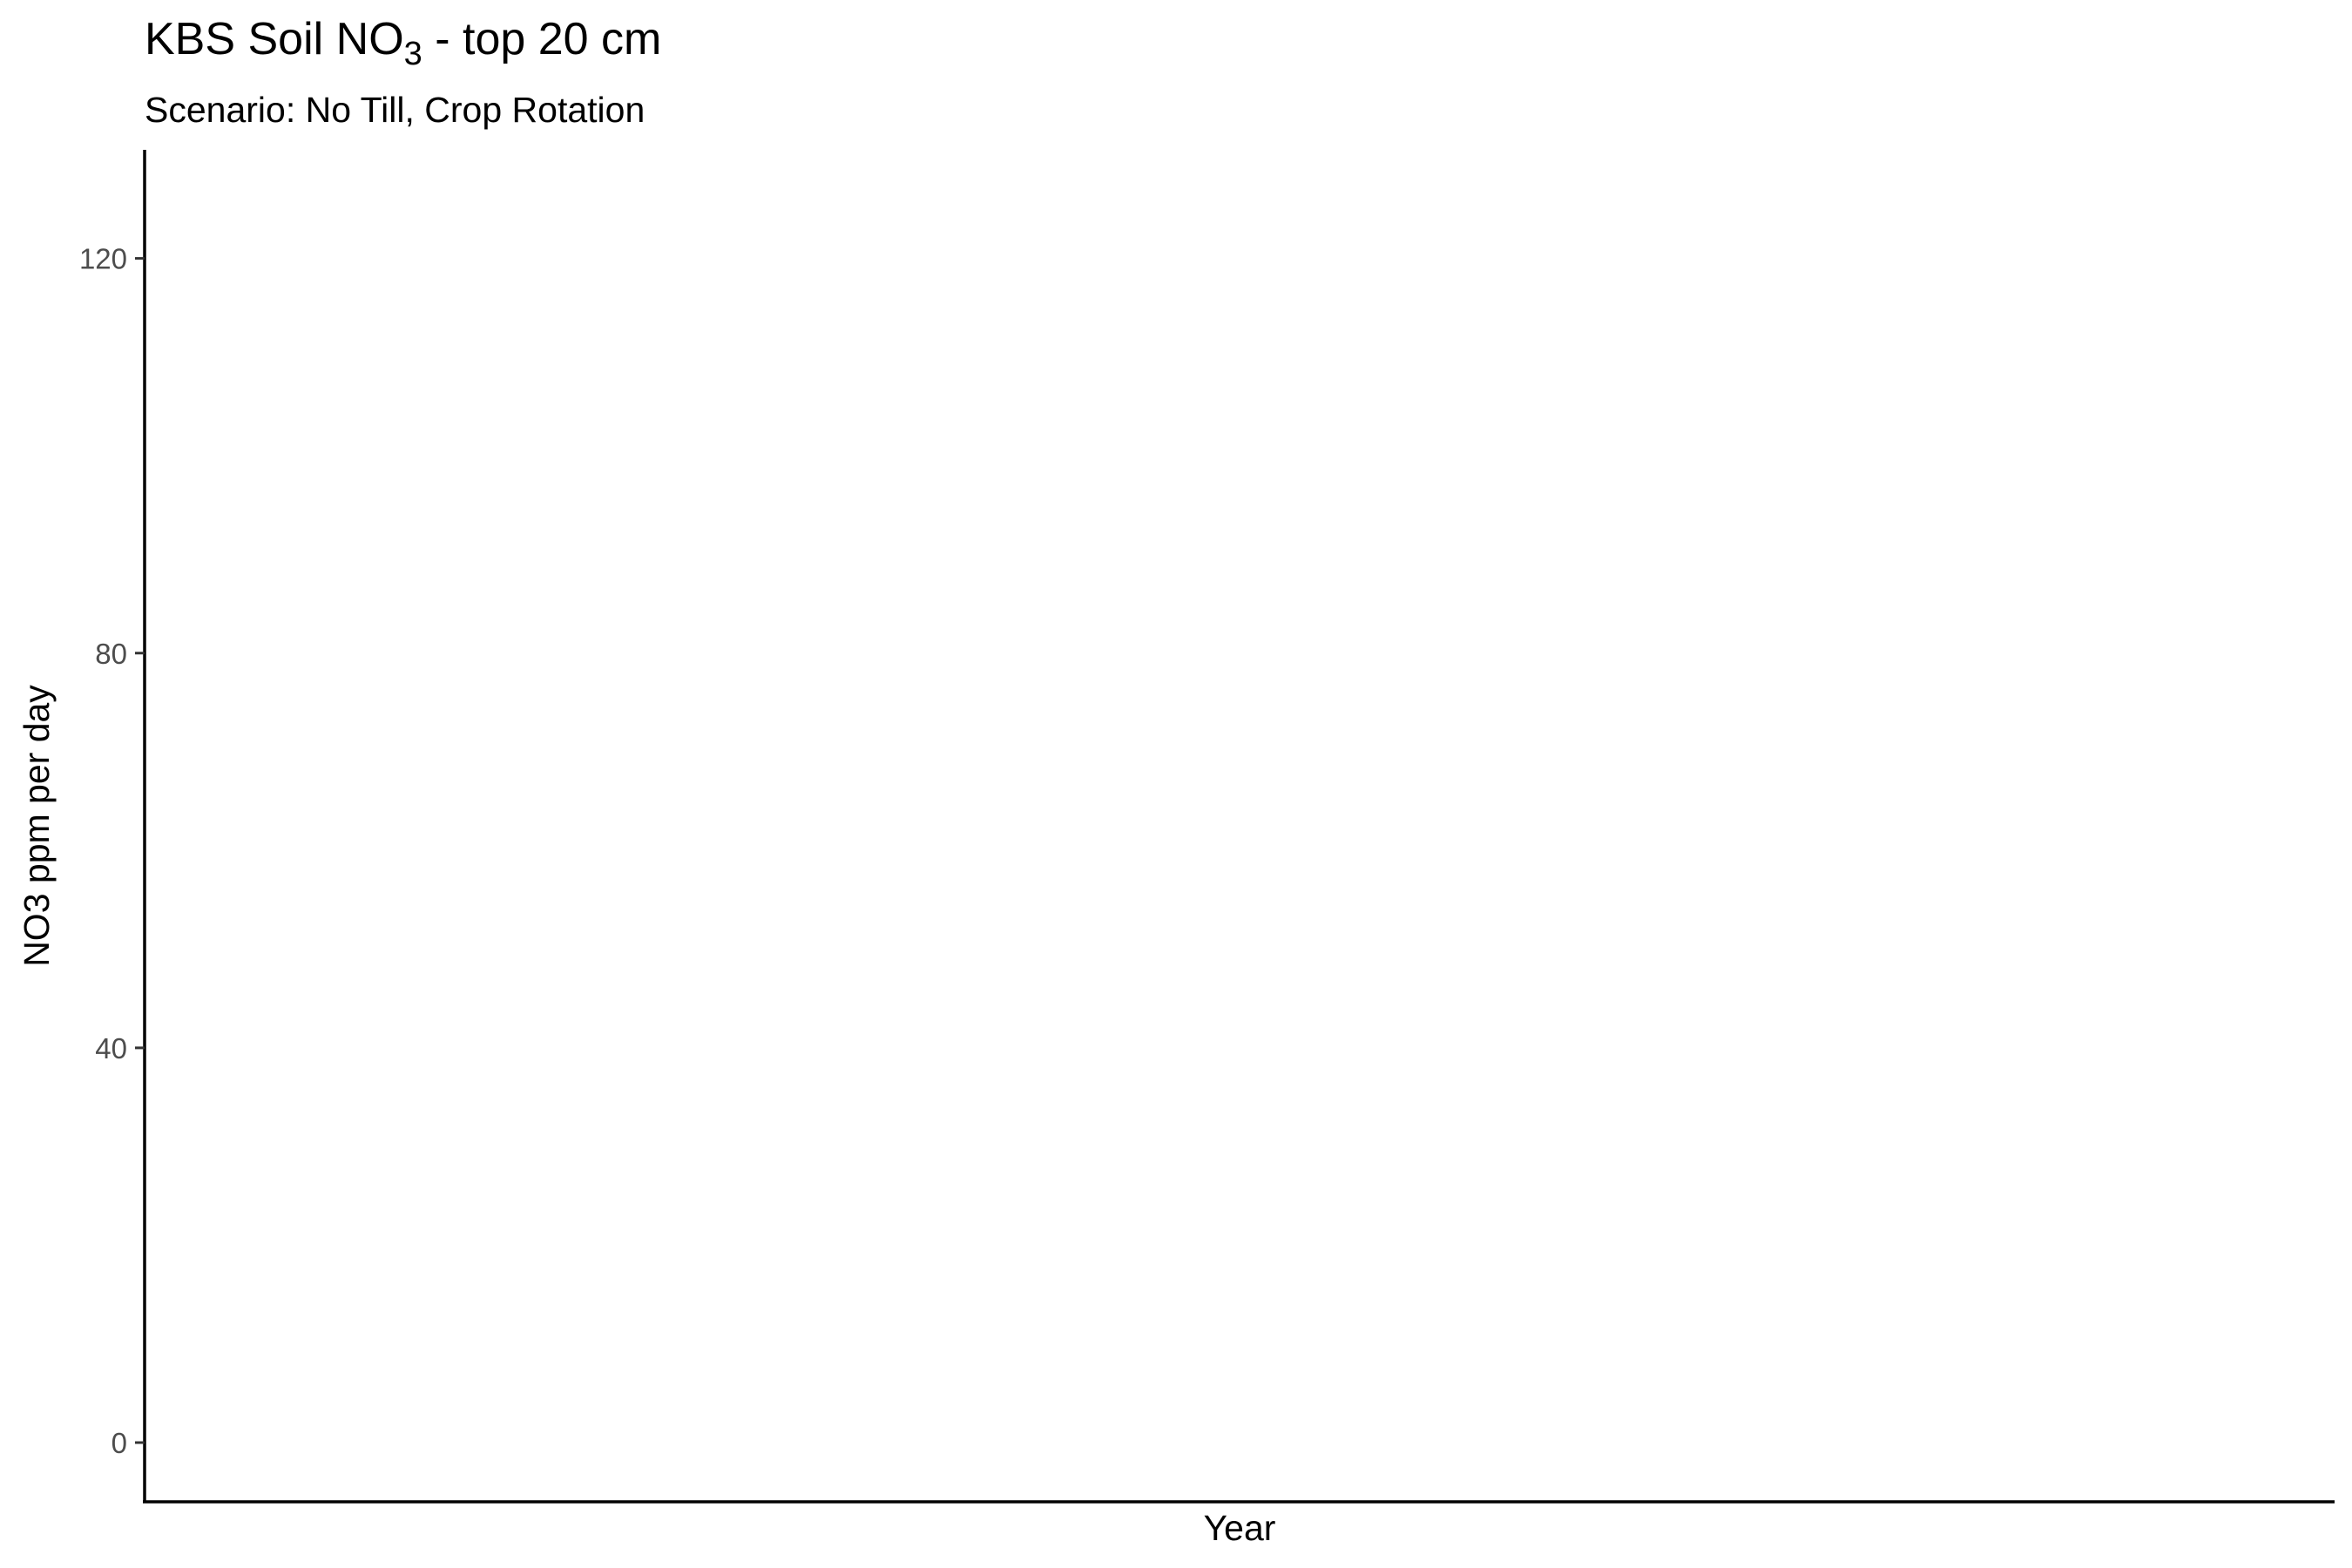 This screenshot has height=1568, width=2352. Describe the element at coordinates (119, 1443) in the screenshot. I see `y-tick-label: 0` at that location.